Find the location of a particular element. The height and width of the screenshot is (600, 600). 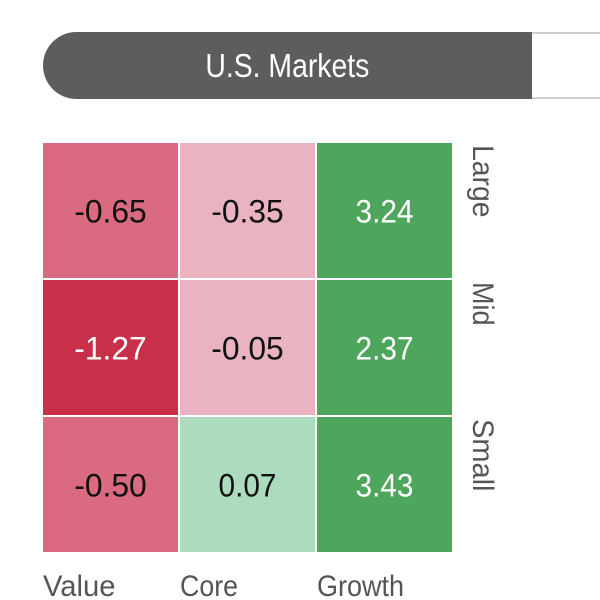

heatmap-value-label: 3.43 is located at coordinates (385, 486).